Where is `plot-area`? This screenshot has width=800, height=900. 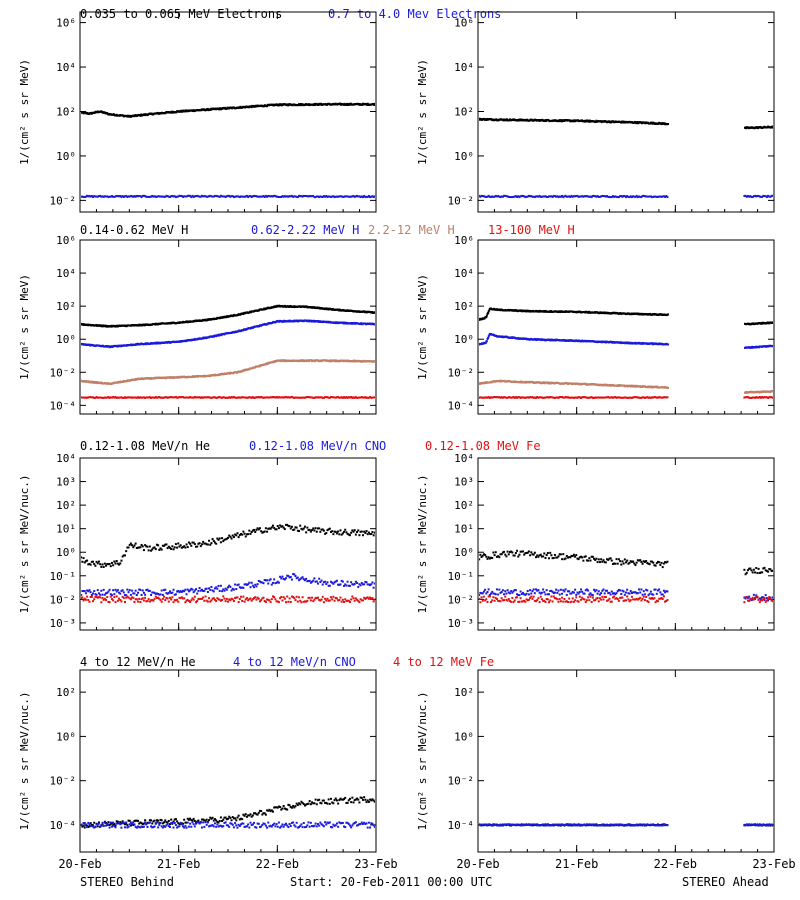 plot-area is located at coordinates (626, 158).